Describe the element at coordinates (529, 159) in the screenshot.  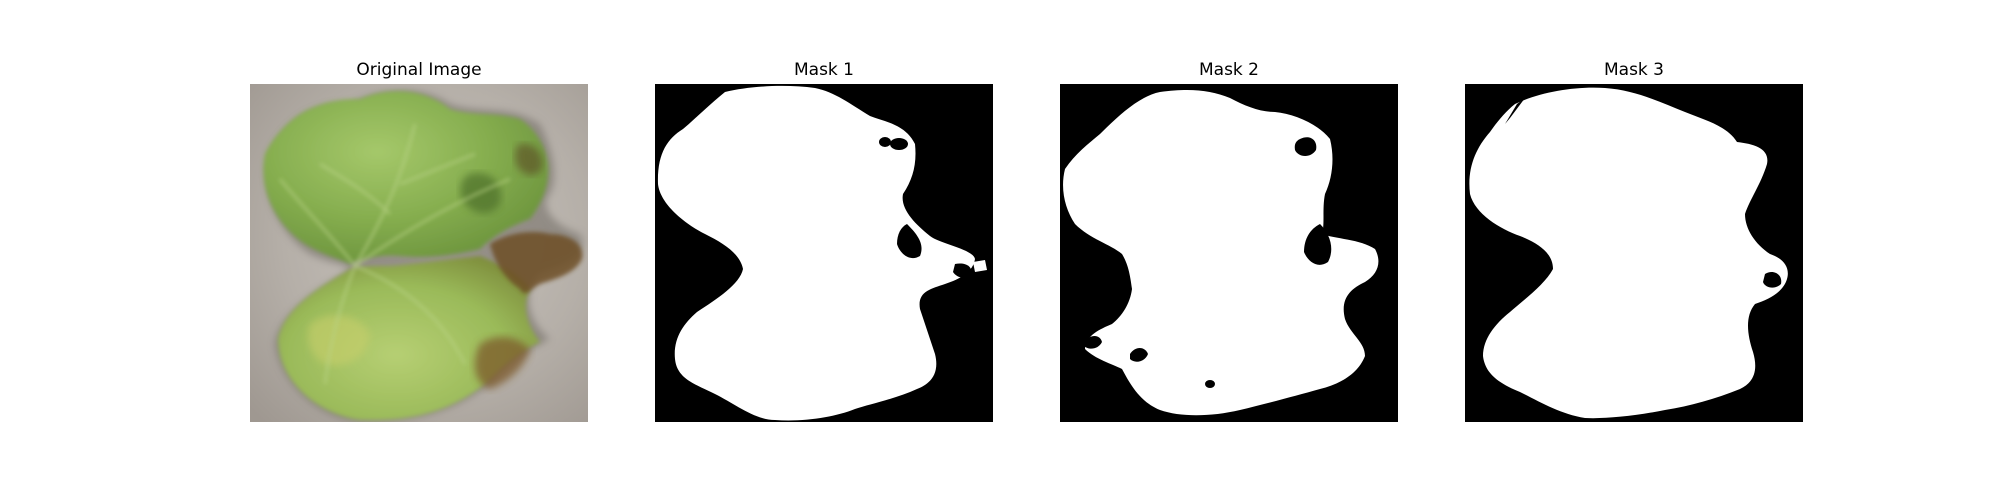
I see `leaf-brown-top` at that location.